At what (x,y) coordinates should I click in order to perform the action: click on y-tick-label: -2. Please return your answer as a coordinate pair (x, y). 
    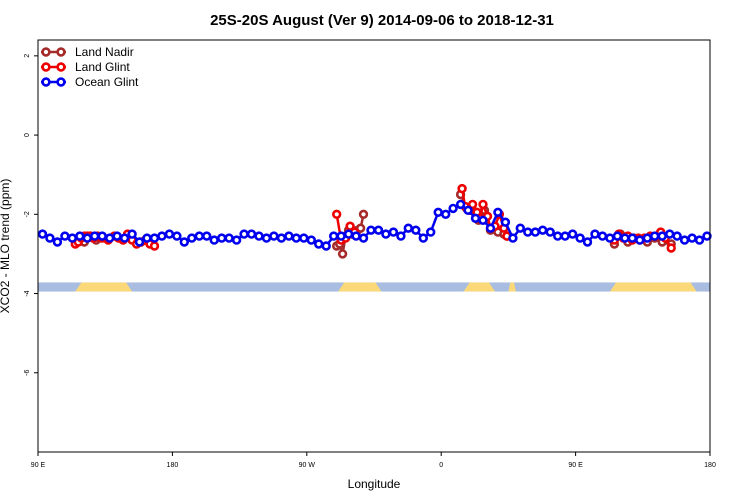
    Looking at the image, I should click on (27, 214).